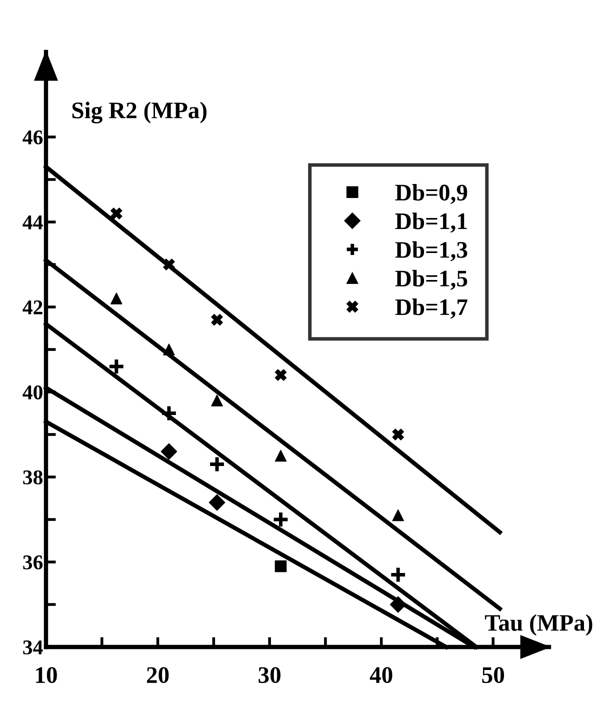  What do you see at coordinates (431, 194) in the screenshot?
I see `legend-label: Db=0,9` at bounding box center [431, 194].